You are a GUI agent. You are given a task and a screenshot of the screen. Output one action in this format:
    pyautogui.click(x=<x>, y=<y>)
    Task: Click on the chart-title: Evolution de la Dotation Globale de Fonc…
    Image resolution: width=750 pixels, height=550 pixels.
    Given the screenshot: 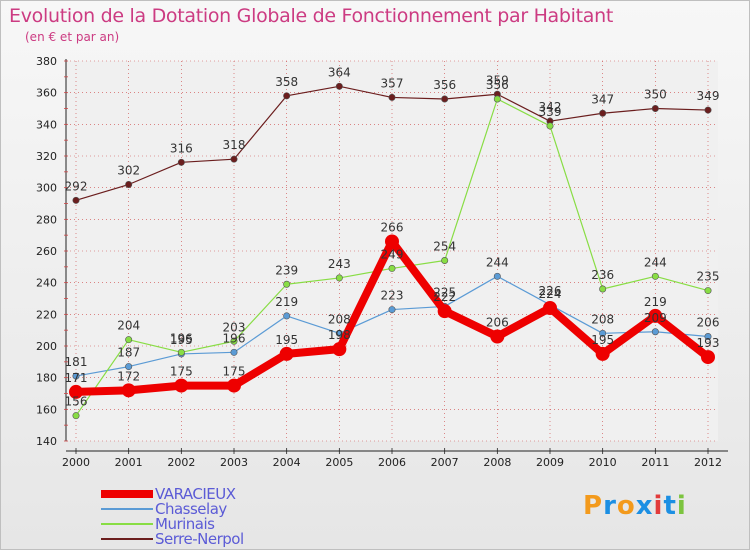 What is the action you would take?
    pyautogui.click(x=311, y=16)
    